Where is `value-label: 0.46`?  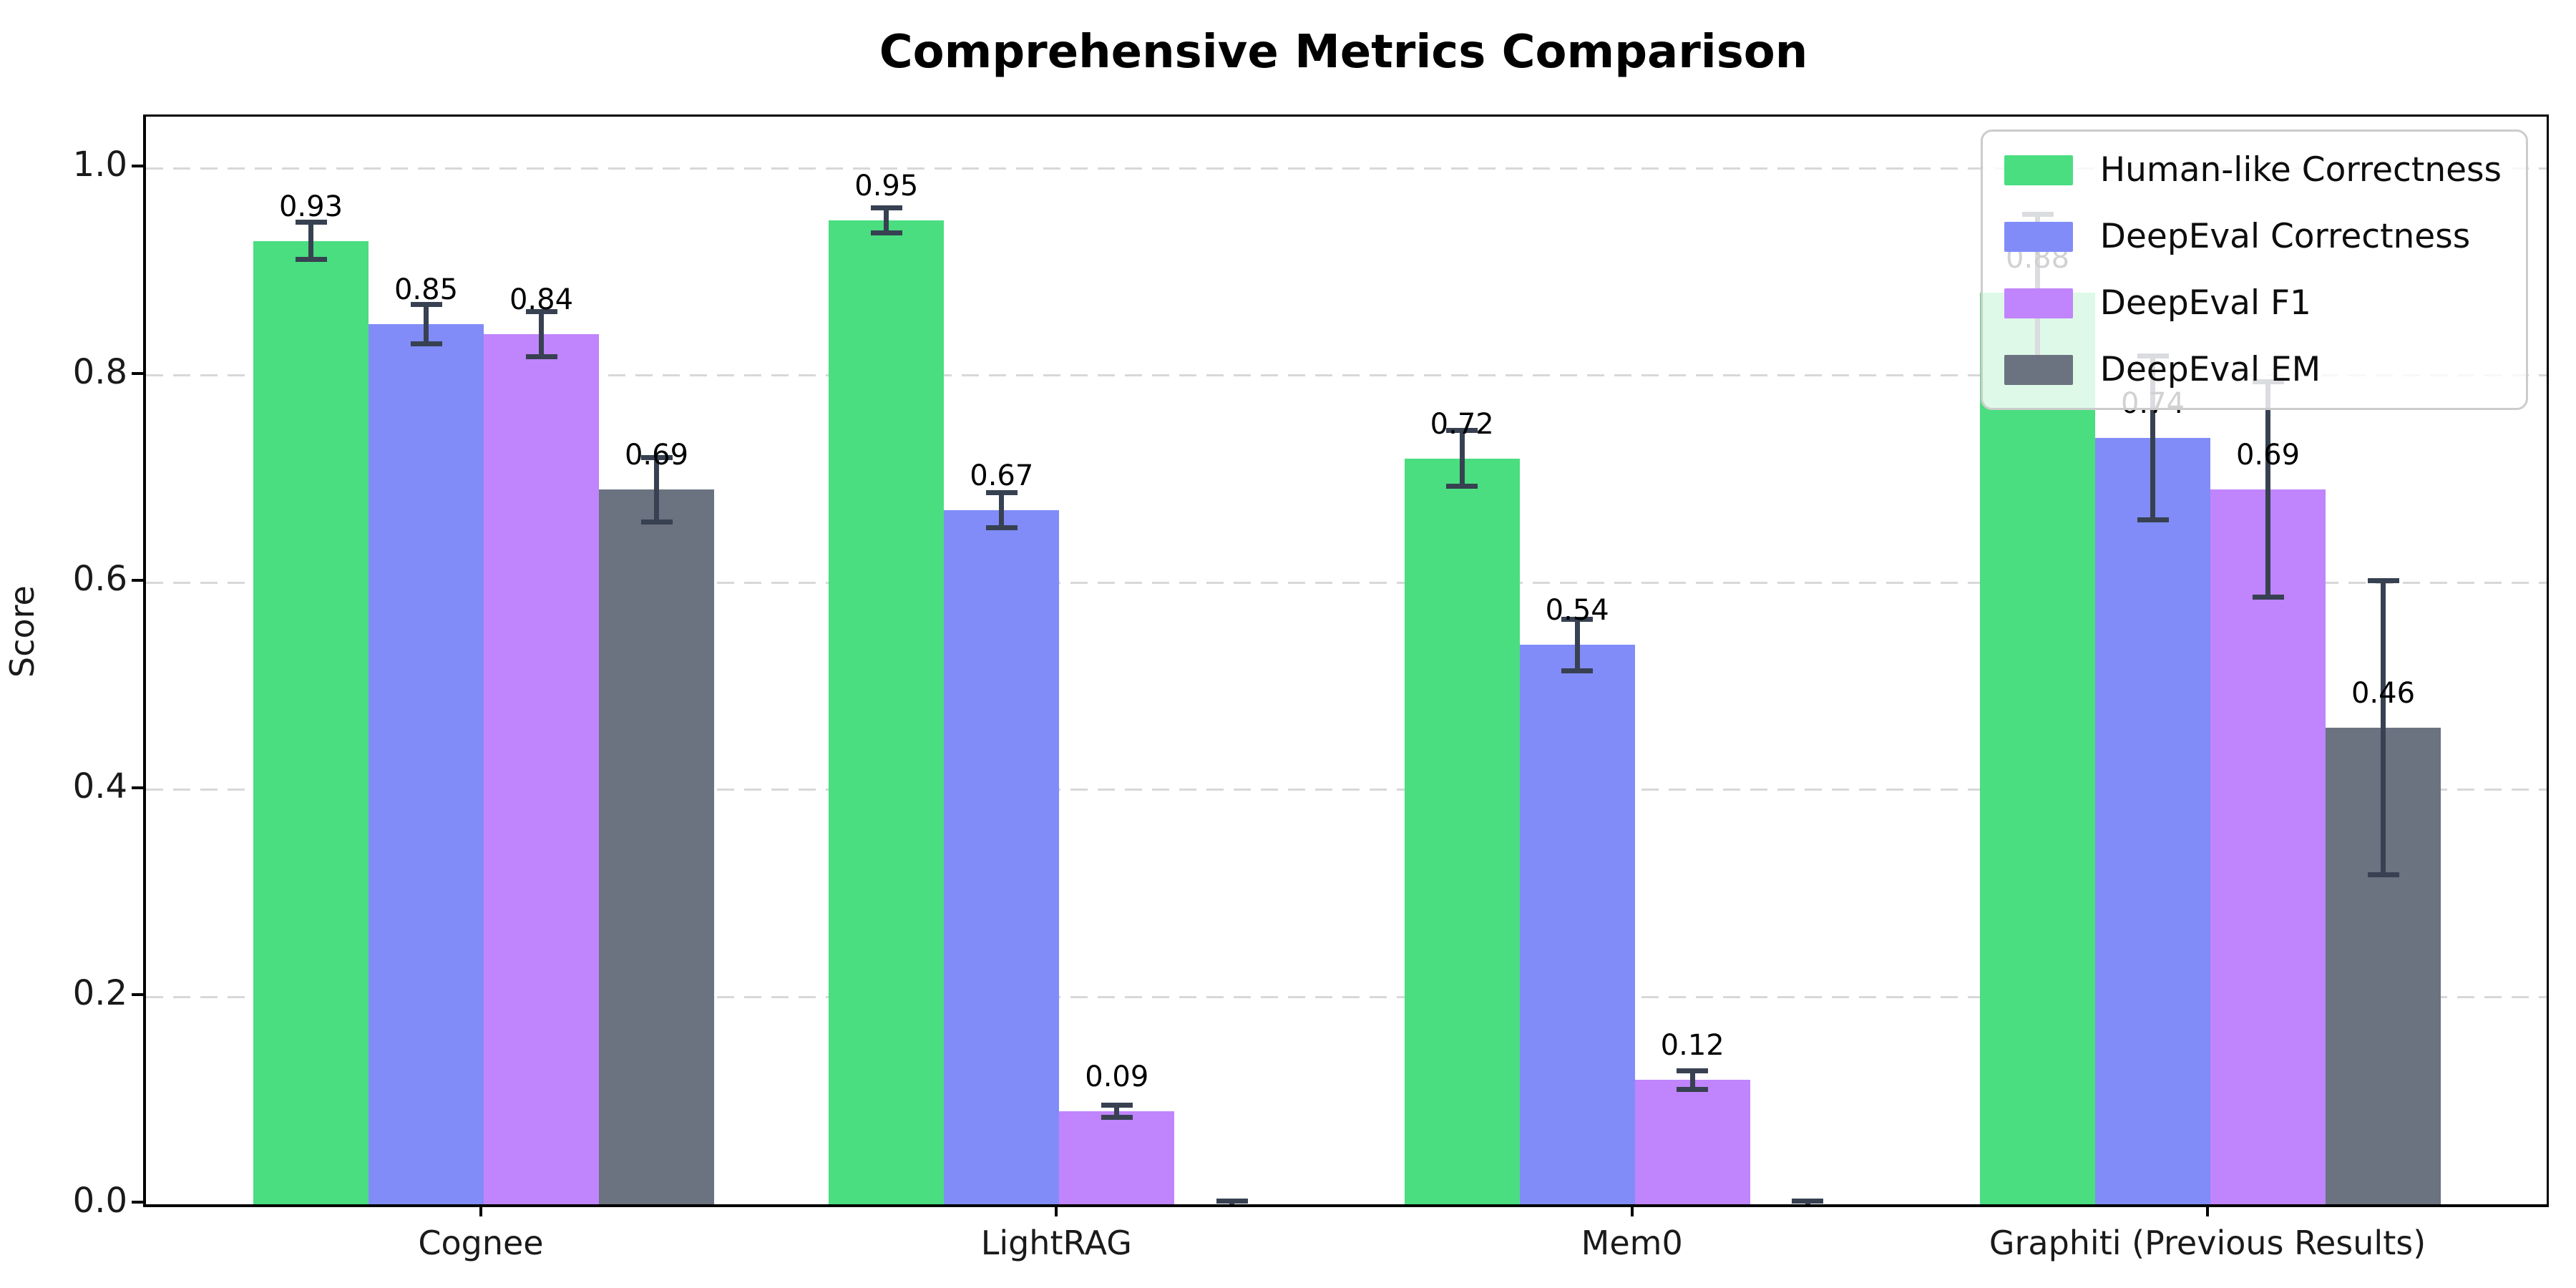
value-label: 0.46 is located at coordinates (2383, 694).